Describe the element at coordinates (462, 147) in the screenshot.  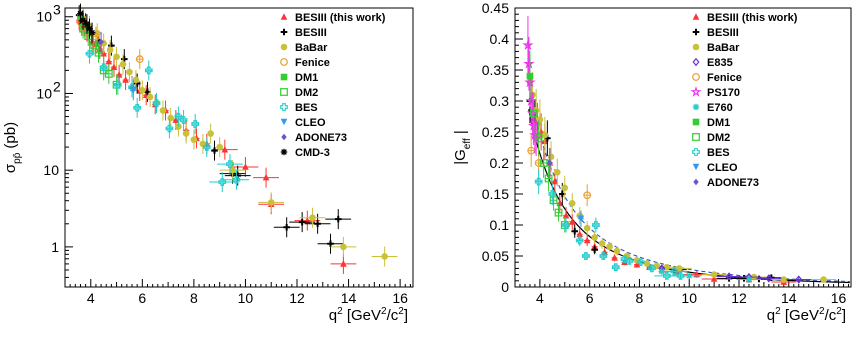
I see `y-axis-label: |Geff |` at that location.